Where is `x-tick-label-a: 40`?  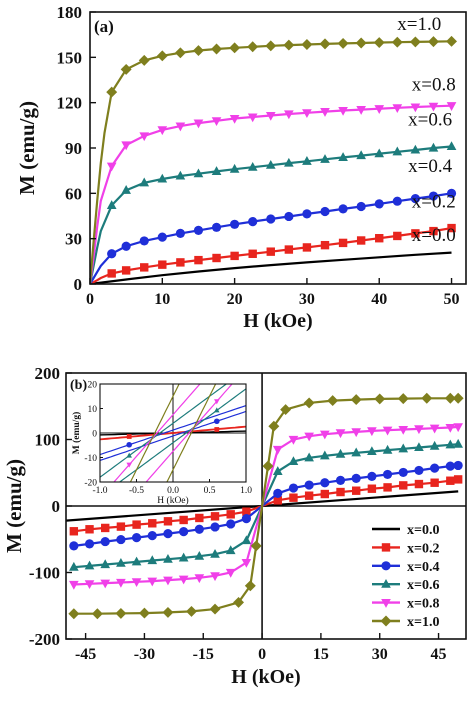
x-tick-label-a: 40 is located at coordinates (379, 299).